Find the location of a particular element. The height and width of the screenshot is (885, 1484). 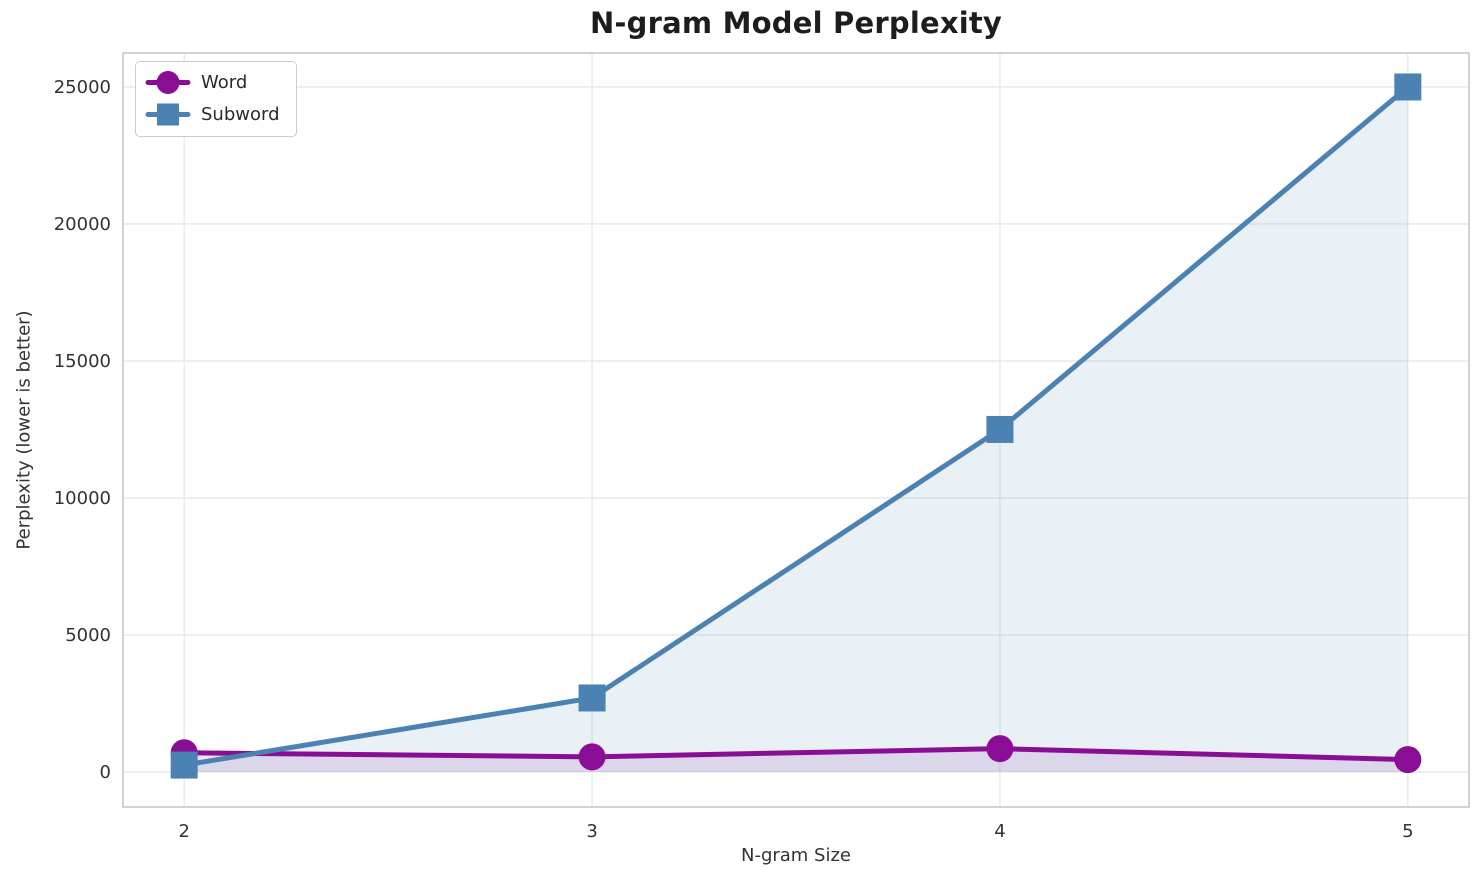

word-circle-marker-icon is located at coordinates (168, 82).